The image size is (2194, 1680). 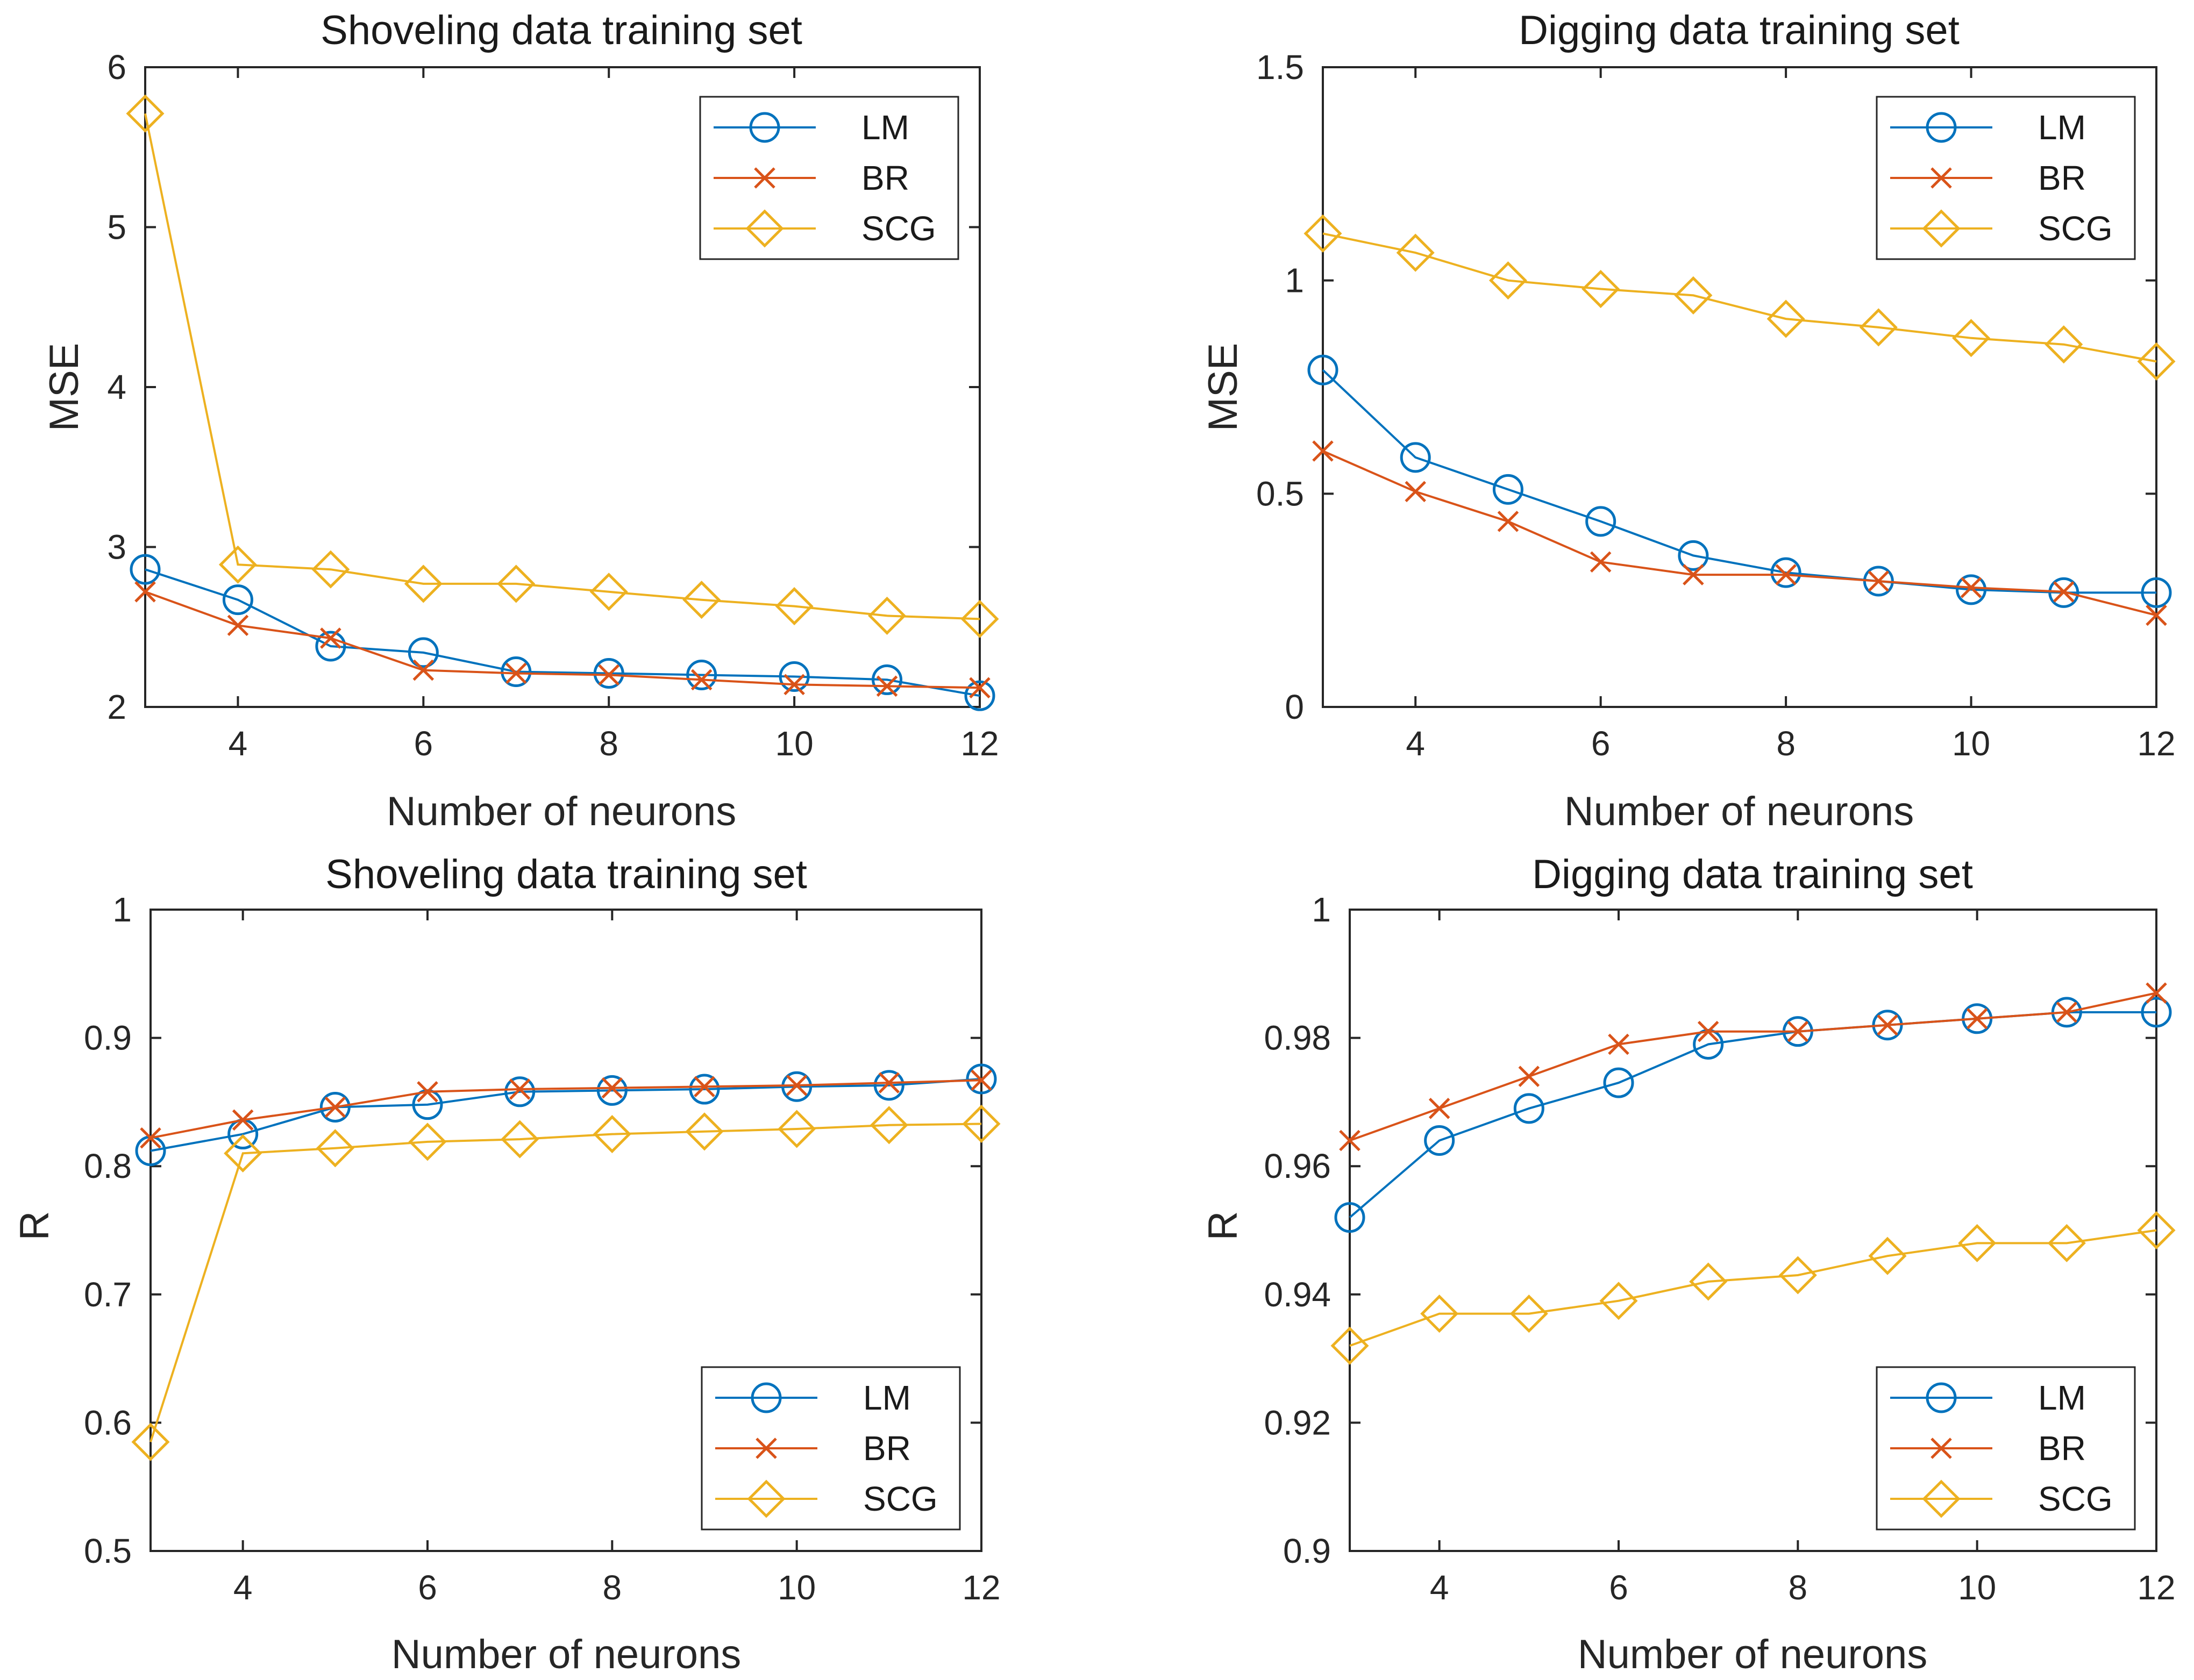 What do you see at coordinates (1798, 1587) in the screenshot?
I see `x-tick-label: 8` at bounding box center [1798, 1587].